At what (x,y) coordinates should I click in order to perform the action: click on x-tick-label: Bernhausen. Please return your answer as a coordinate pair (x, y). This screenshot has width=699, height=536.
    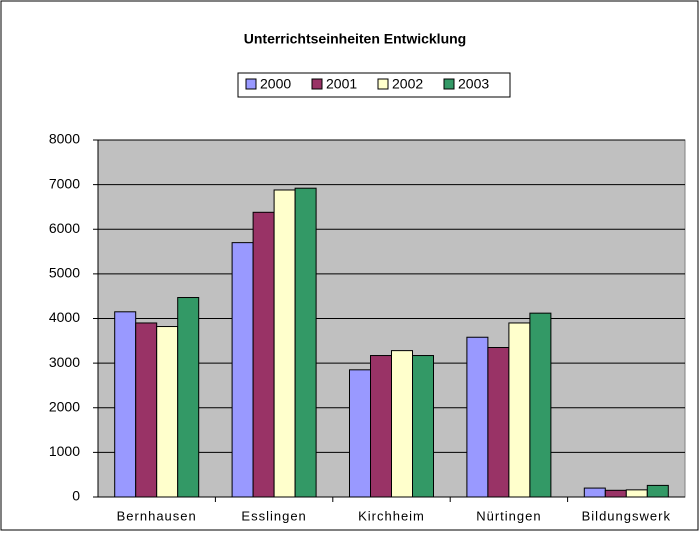
    Looking at the image, I should click on (157, 515).